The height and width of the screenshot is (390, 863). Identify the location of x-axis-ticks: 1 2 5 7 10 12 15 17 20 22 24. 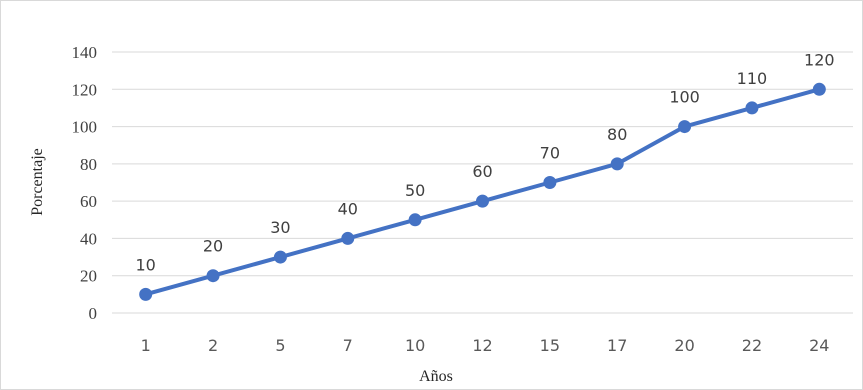
(485, 345).